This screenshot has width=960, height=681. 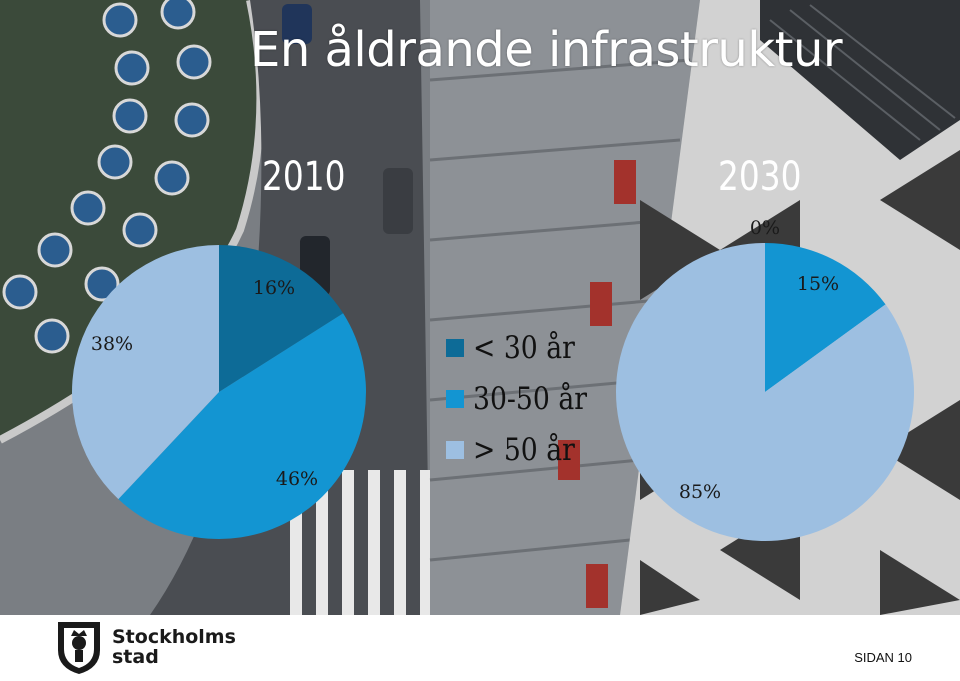 What do you see at coordinates (304, 177) in the screenshot?
I see `chart-title-2010: 2010` at bounding box center [304, 177].